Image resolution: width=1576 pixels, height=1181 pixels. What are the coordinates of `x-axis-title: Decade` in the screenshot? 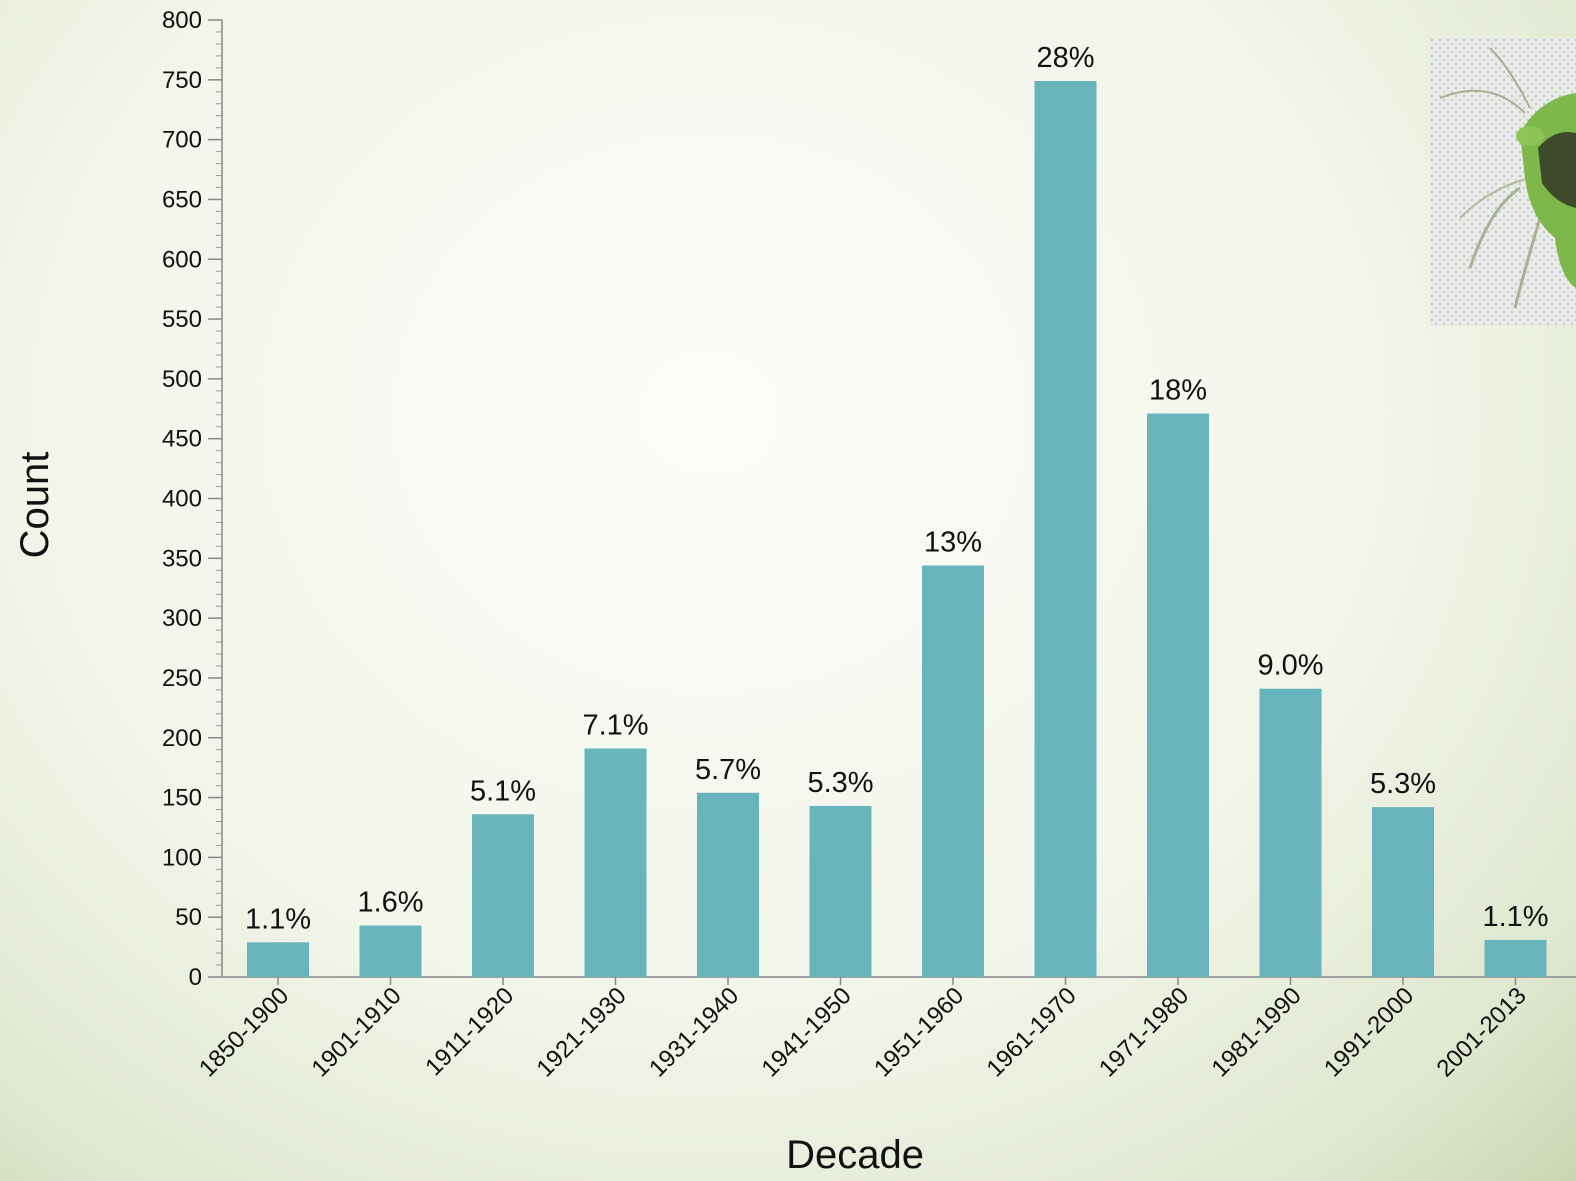 It's located at (855, 1155).